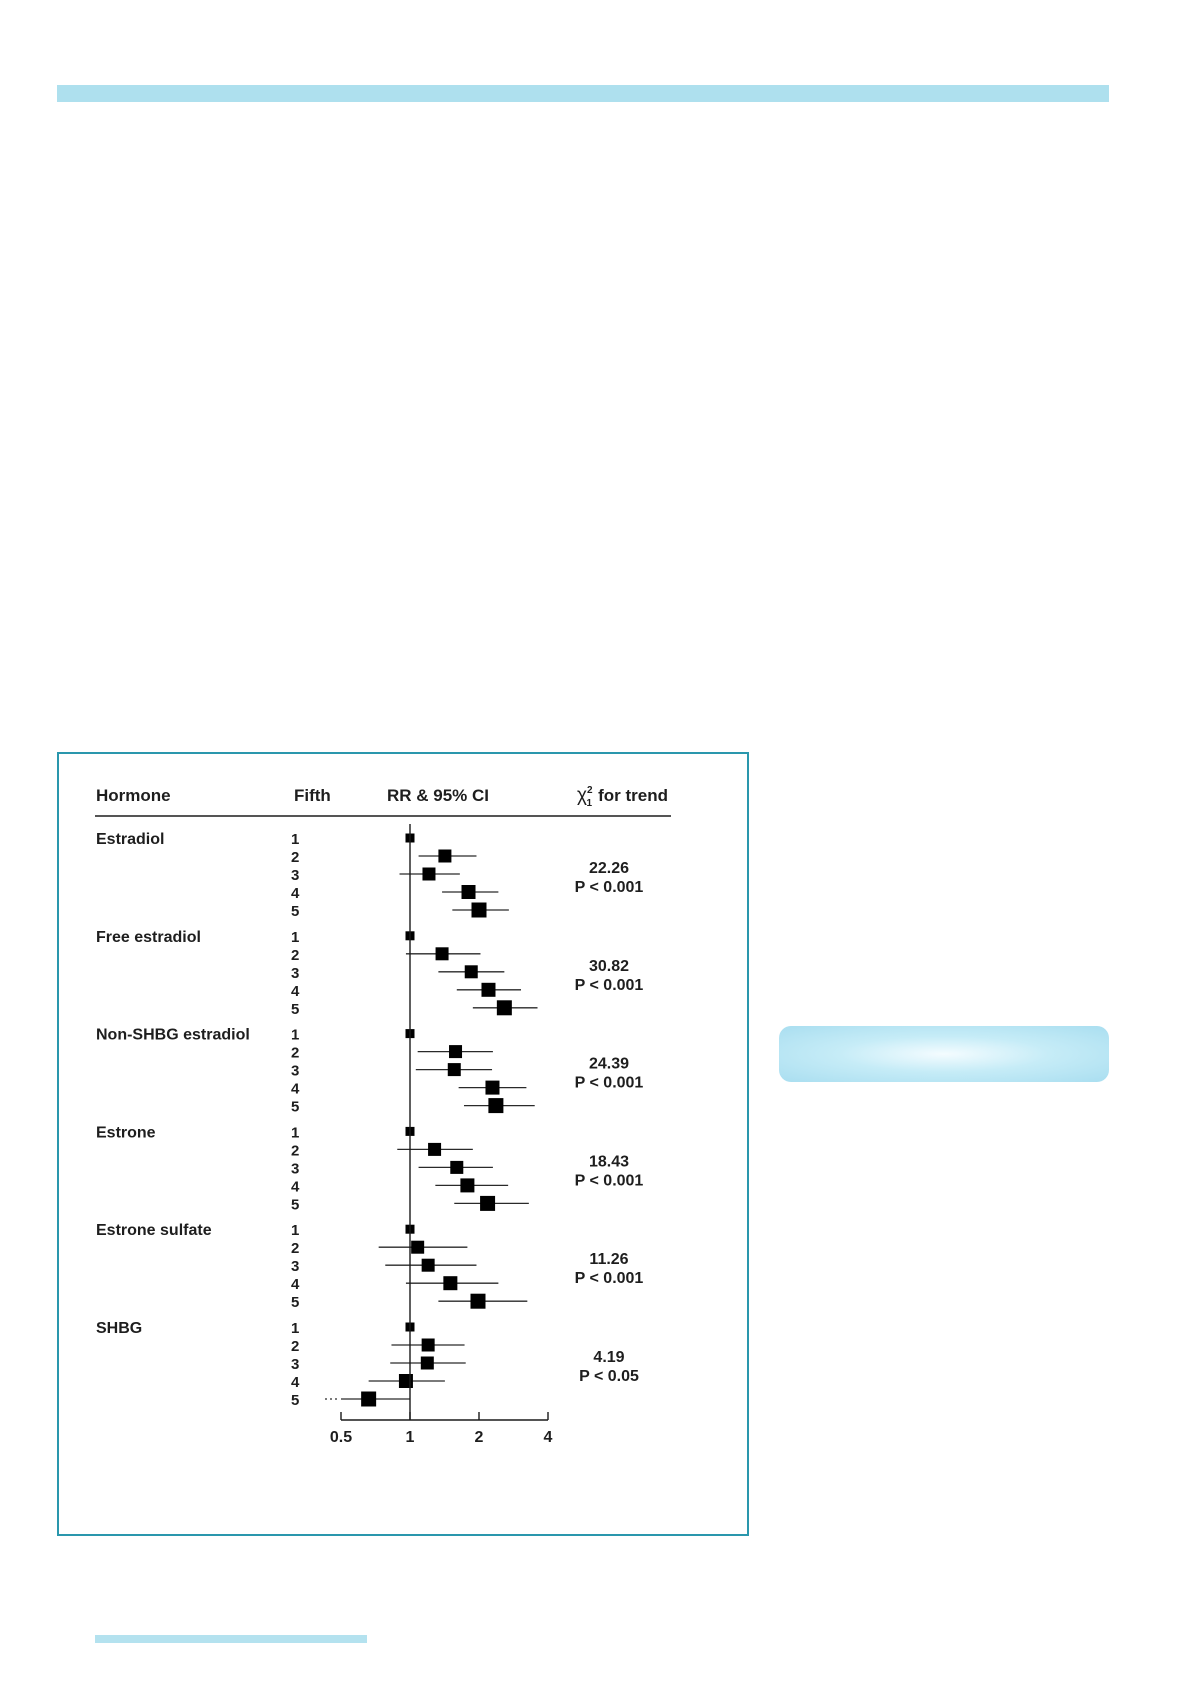  Describe the element at coordinates (479, 1437) in the screenshot. I see `axis-tick-label: 2` at that location.